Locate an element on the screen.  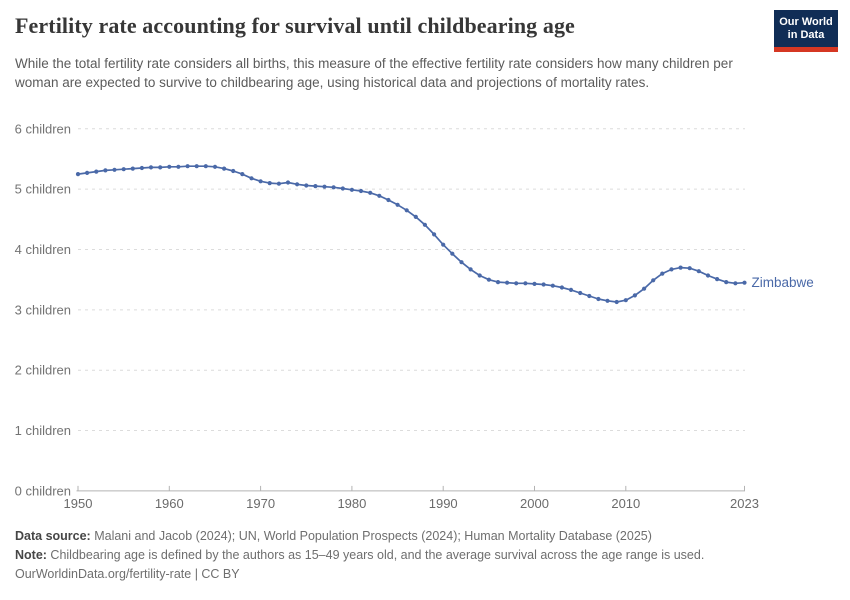
data-point-1998 is located at coordinates (516, 283).